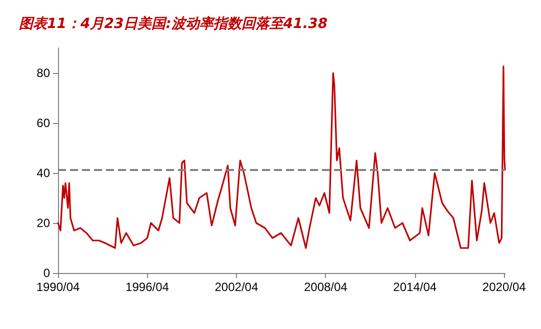 The image size is (541, 329). Describe the element at coordinates (46, 273) in the screenshot. I see `y-tick-label: 0` at that location.